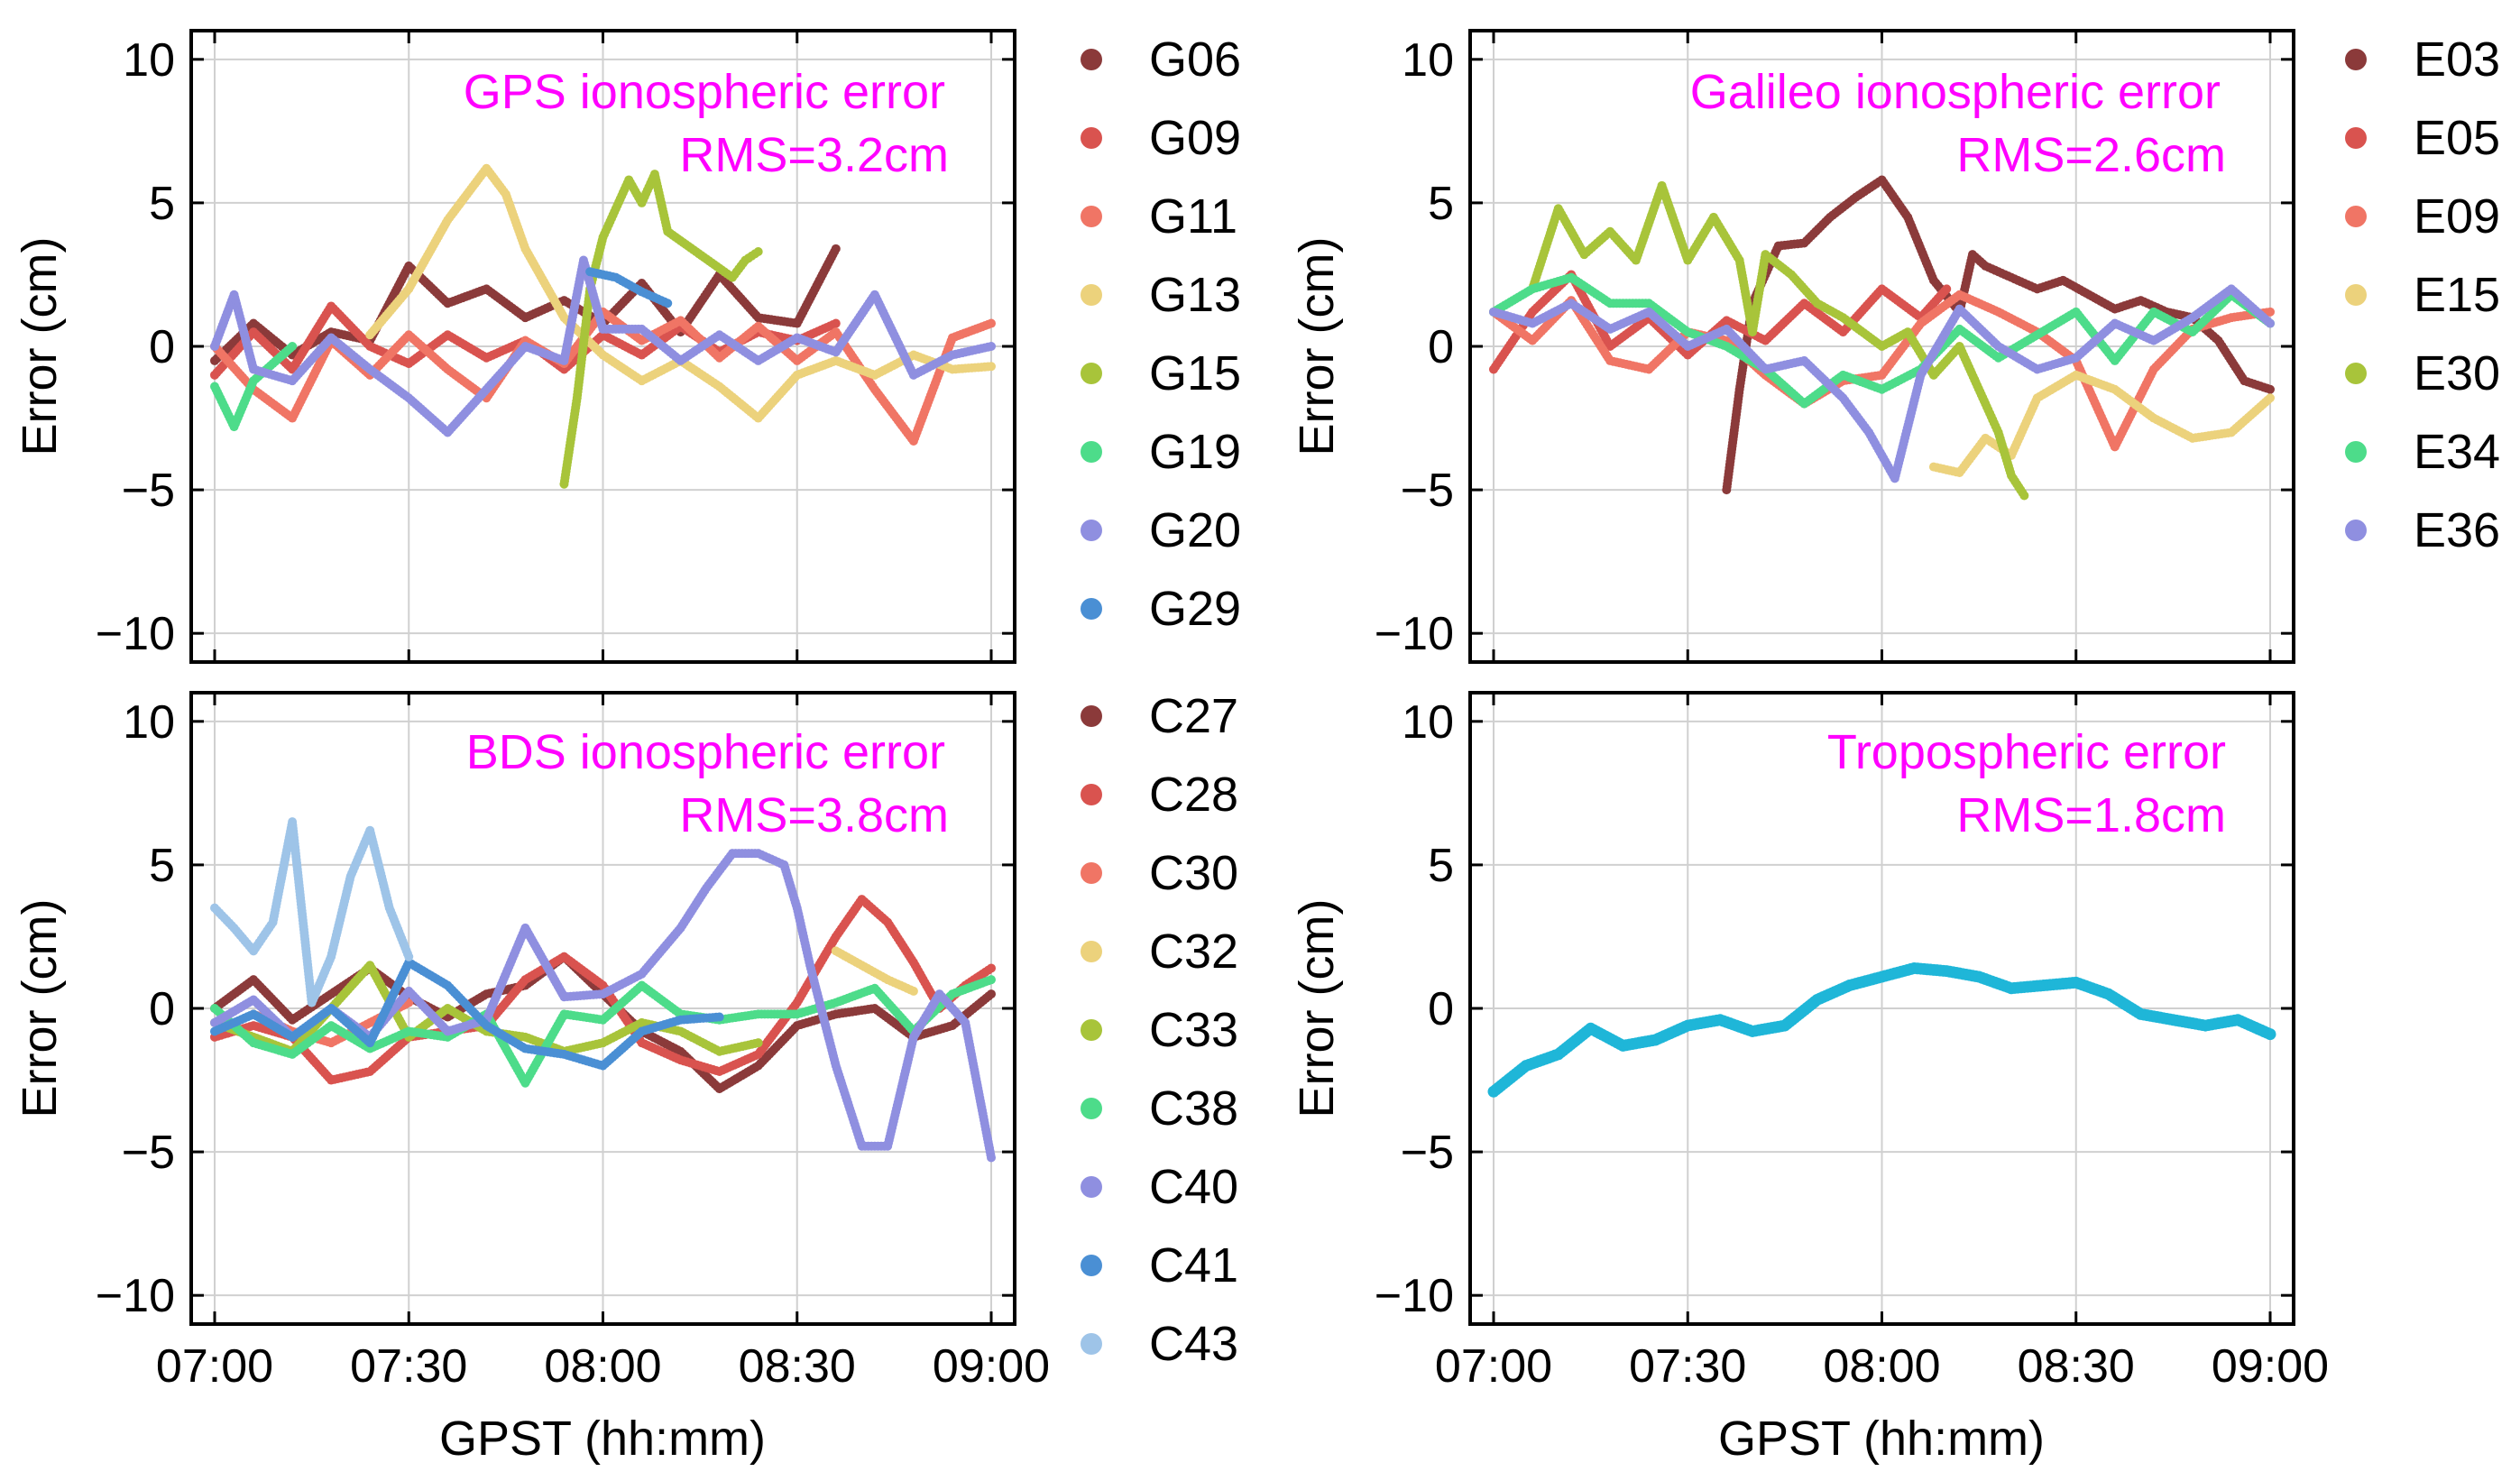 Image resolution: width=2520 pixels, height=1481 pixels. I want to click on legend-item-E03: E03, so click(2422, 60).